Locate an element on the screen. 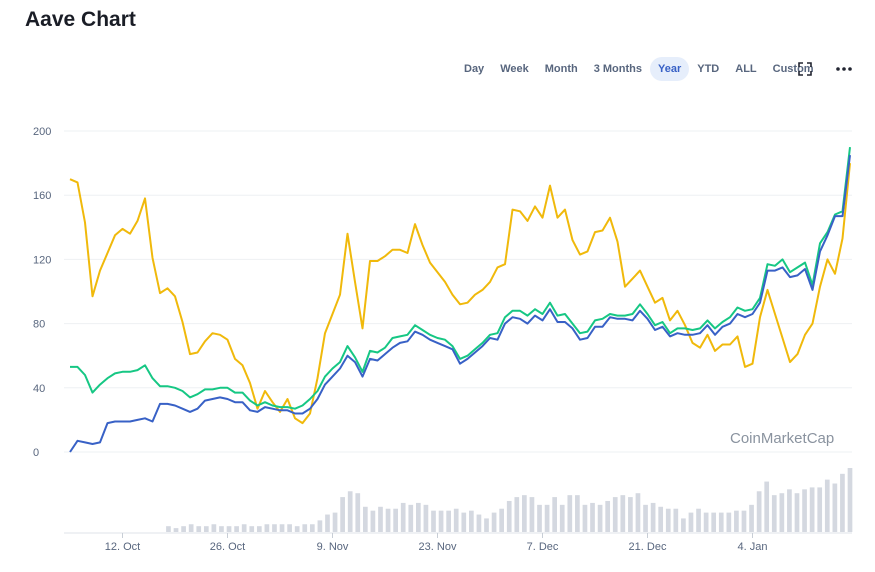 Image resolution: width=875 pixels, height=572 pixels. time-range-selector: Day Week Month 3 Months Year YTD ALL Custom is located at coordinates (639, 69).